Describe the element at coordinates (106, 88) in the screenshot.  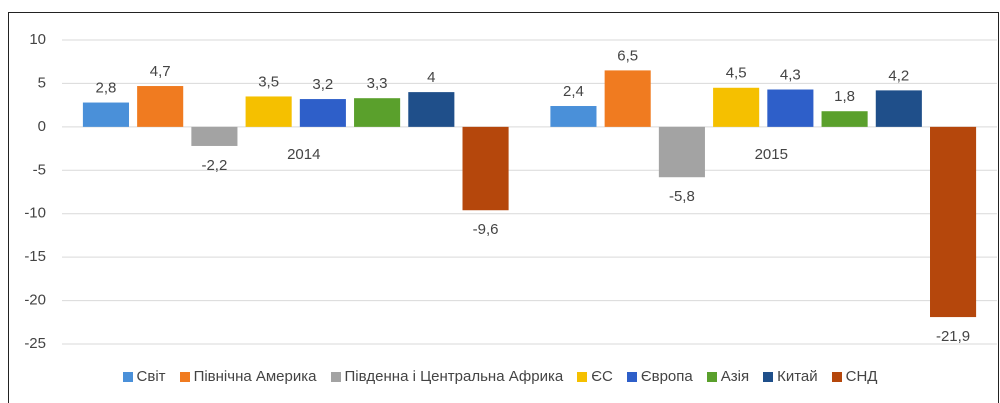
I see `data-label: 2,8` at that location.